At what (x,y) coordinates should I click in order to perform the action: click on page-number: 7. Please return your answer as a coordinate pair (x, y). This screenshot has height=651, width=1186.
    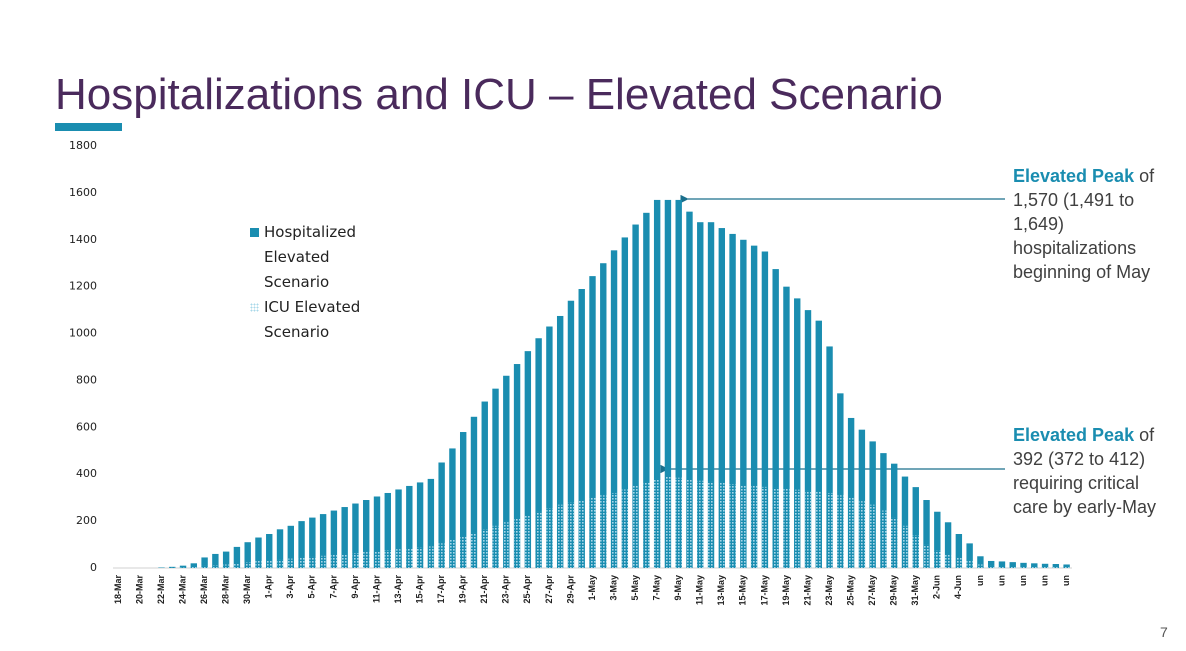
    Looking at the image, I should click on (1164, 632).